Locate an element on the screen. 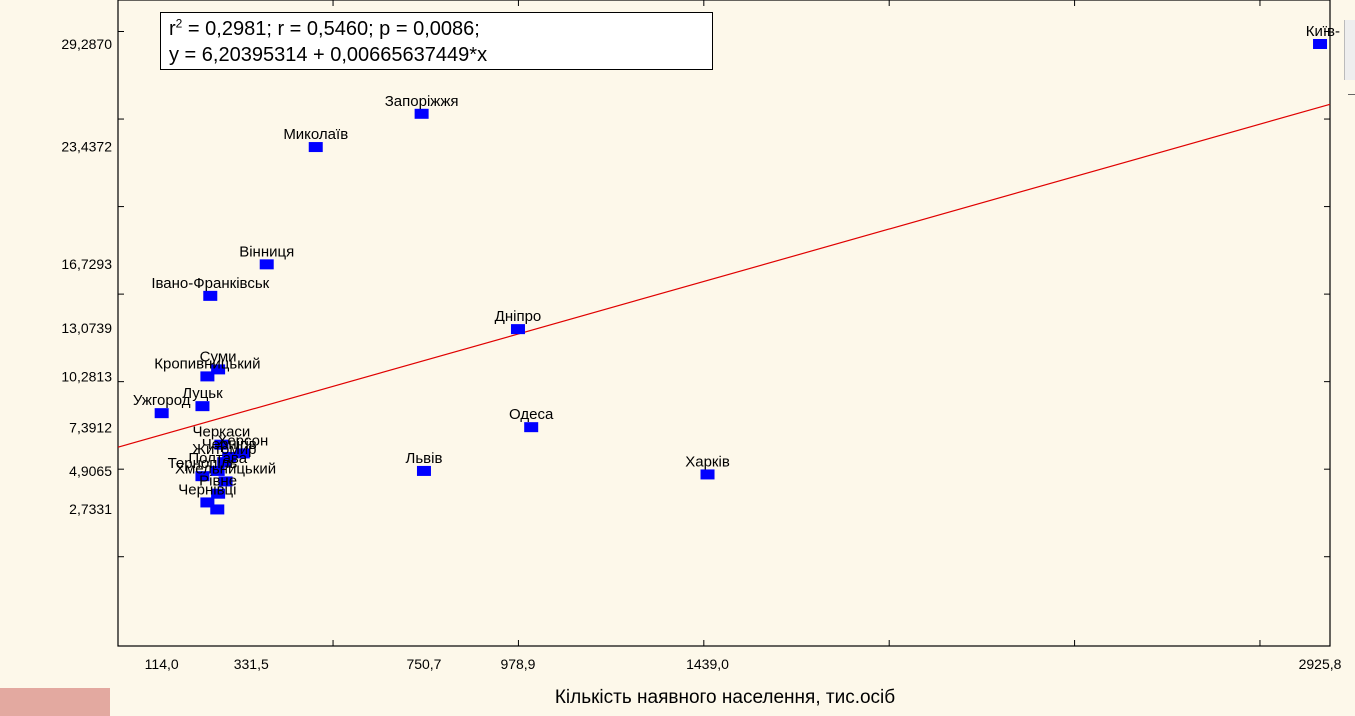 The image size is (1355, 716). x-tick-label-0: 114,0 is located at coordinates (162, 664).